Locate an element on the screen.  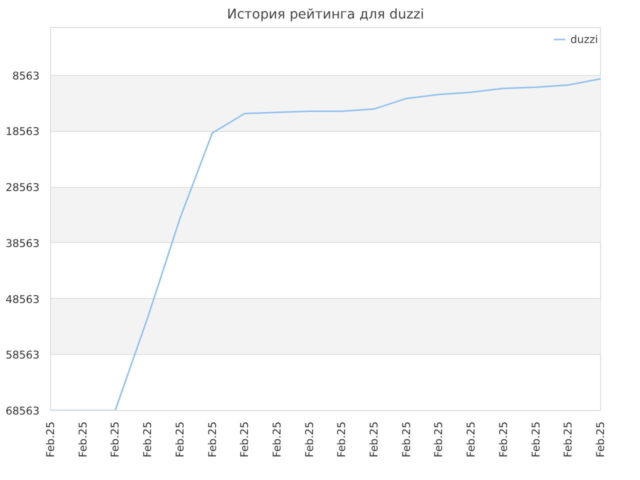
legend-label: duzzi is located at coordinates (584, 39).